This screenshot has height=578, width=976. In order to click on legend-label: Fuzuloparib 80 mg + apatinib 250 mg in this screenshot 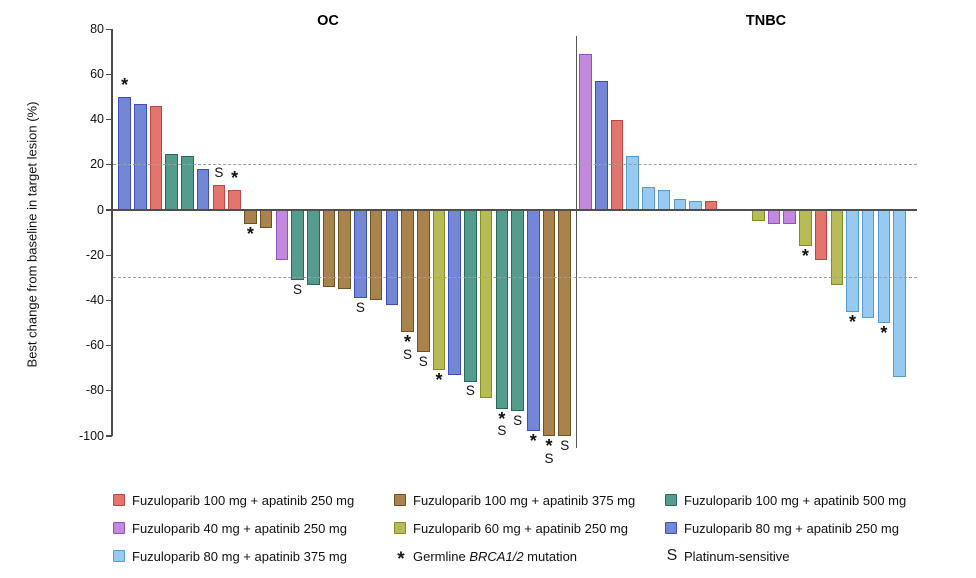, I will do `click(791, 528)`.